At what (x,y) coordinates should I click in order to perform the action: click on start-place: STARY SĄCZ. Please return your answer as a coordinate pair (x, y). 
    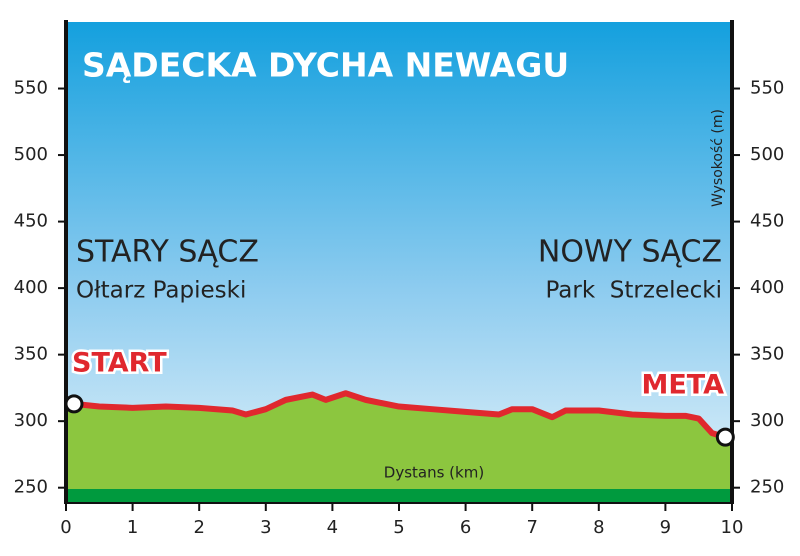
    Looking at the image, I should click on (167, 252).